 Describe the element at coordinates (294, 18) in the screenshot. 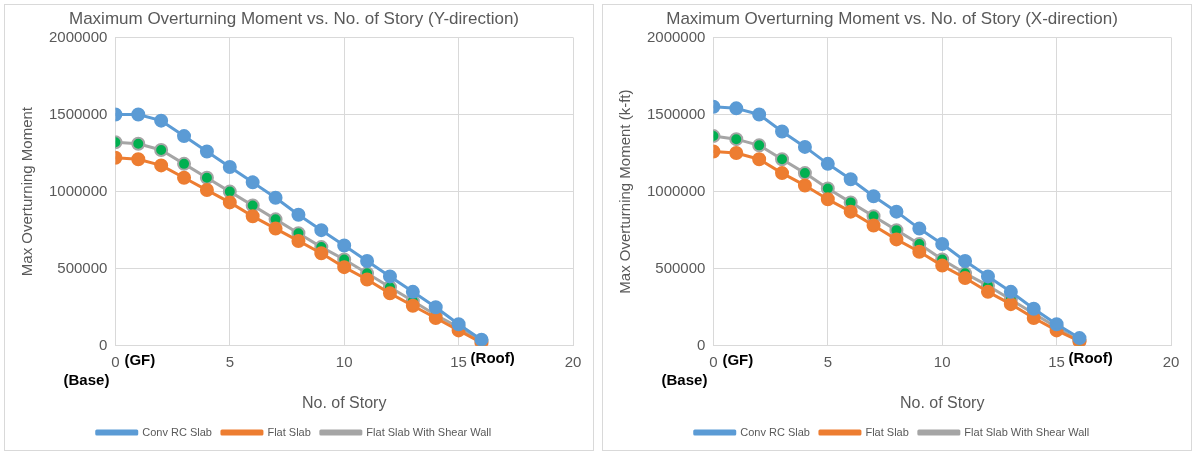

I see `chart-title: Maximum Overturning Moment vs. No. of Story (Y-direction)` at that location.